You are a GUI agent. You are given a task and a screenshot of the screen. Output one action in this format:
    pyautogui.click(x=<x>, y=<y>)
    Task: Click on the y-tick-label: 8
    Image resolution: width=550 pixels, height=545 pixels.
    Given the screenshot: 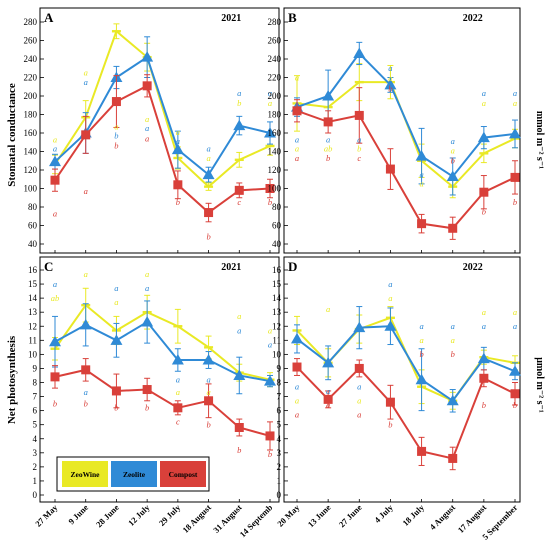 What is the action you would take?
    pyautogui.click(x=279, y=383)
    